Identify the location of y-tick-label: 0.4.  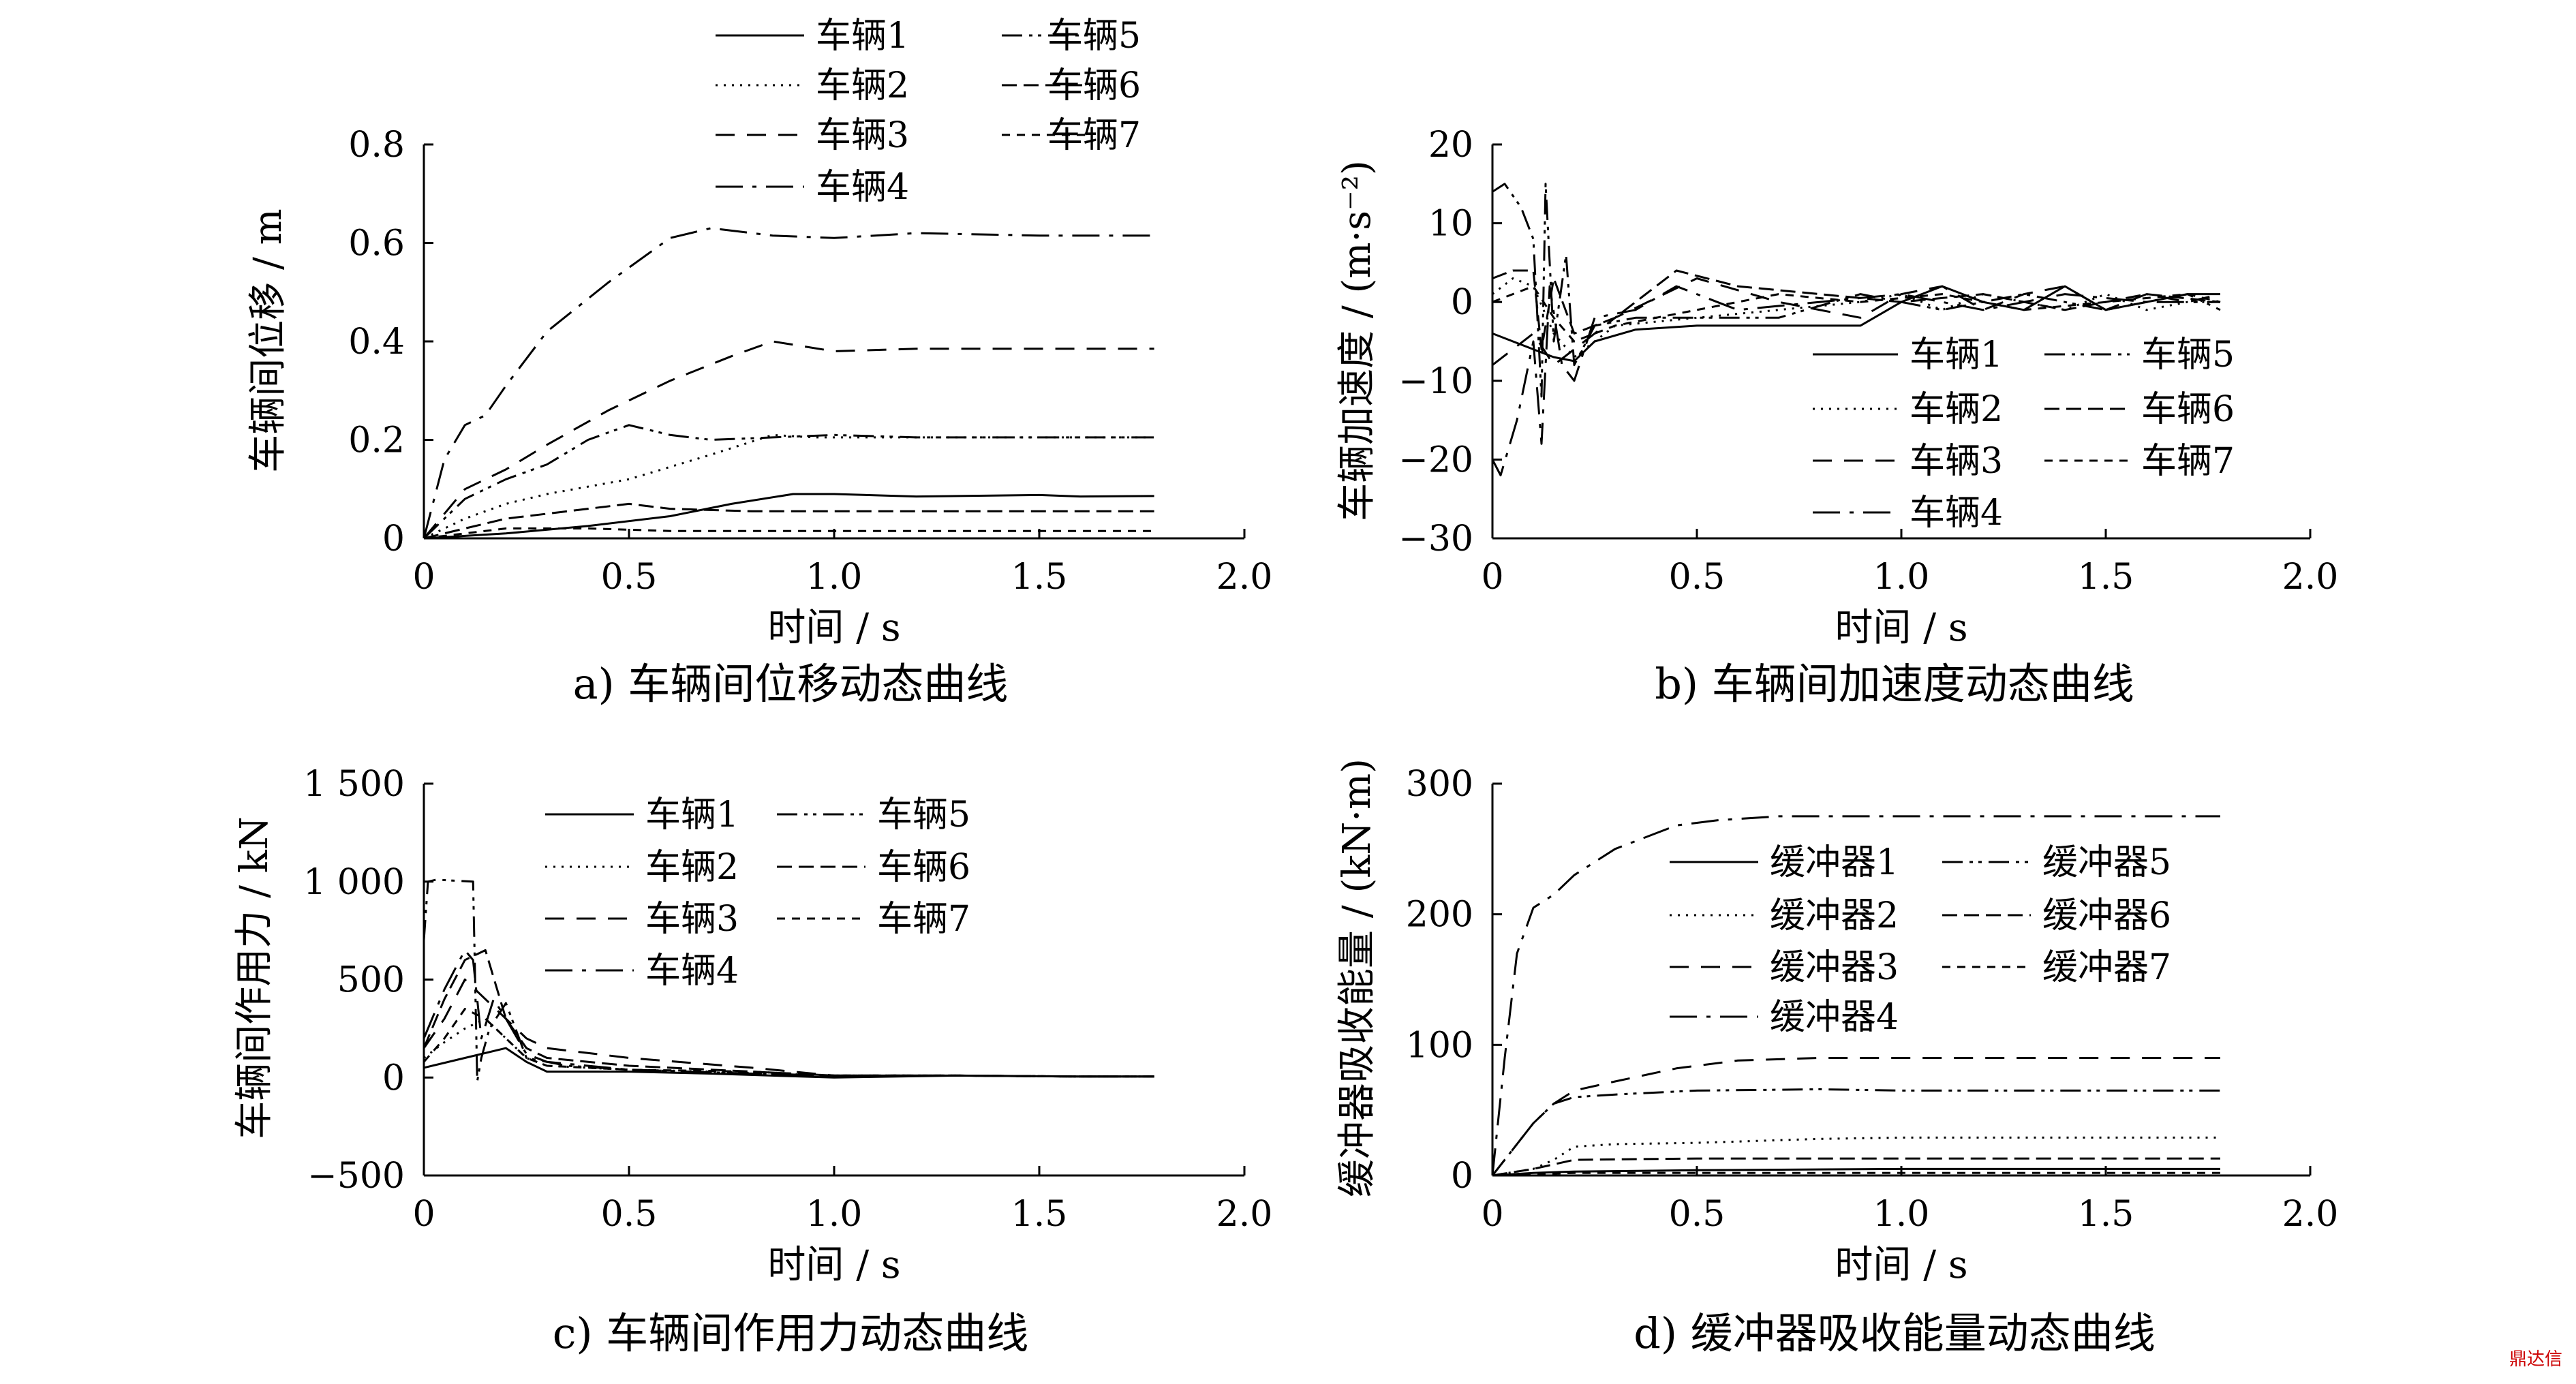
(376, 342).